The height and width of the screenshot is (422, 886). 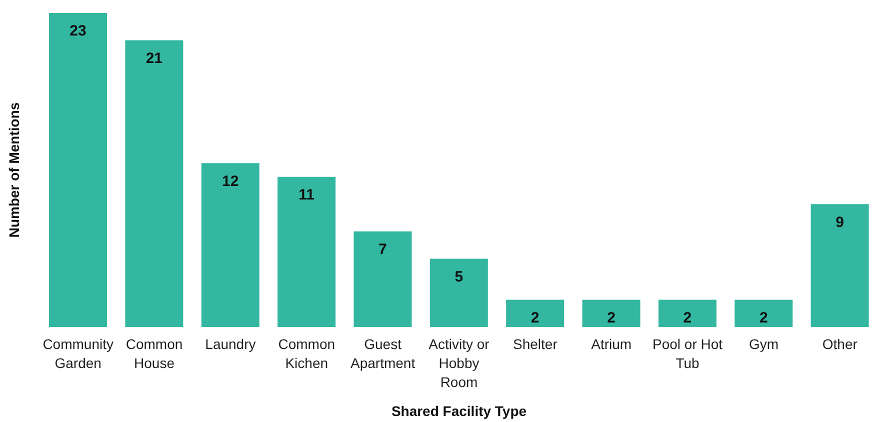 What do you see at coordinates (459, 363) in the screenshot?
I see `x-tick-label: Activity or Hobby Room` at bounding box center [459, 363].